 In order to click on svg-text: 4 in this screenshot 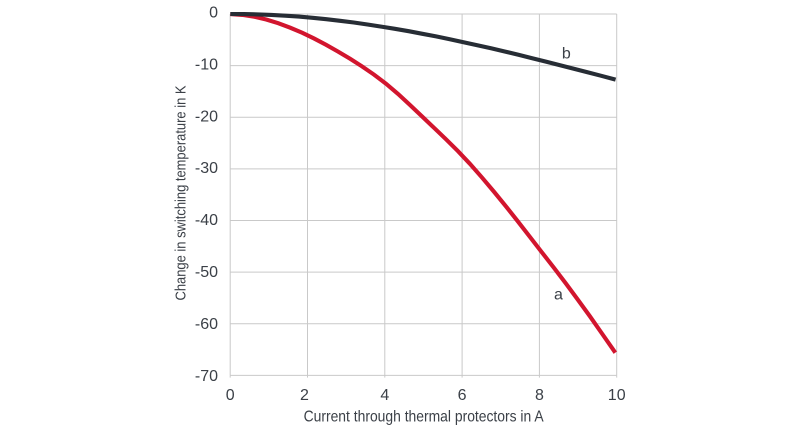, I will do `click(384, 395)`.